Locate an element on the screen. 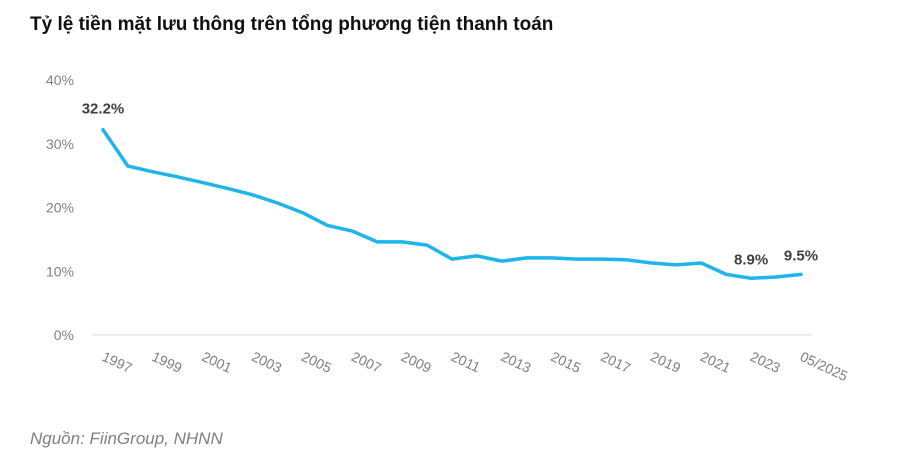 The width and height of the screenshot is (900, 465). data-label: 9.5% is located at coordinates (801, 255).